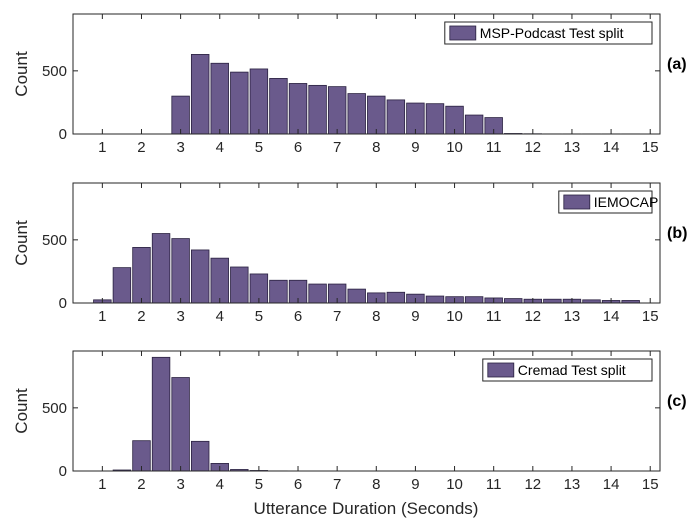 The height and width of the screenshot is (522, 700). Describe the element at coordinates (366, 508) in the screenshot. I see `x-axis-label: Utterance Duration (Seconds)` at that location.